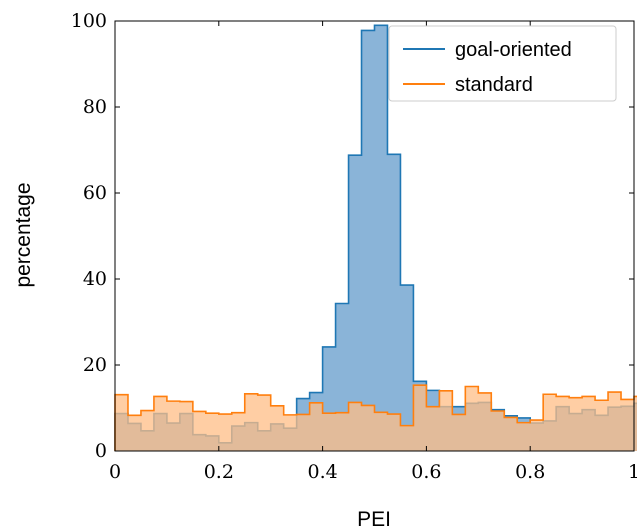 The image size is (637, 532). I want to click on y-tick-label: 40, so click(95, 279).